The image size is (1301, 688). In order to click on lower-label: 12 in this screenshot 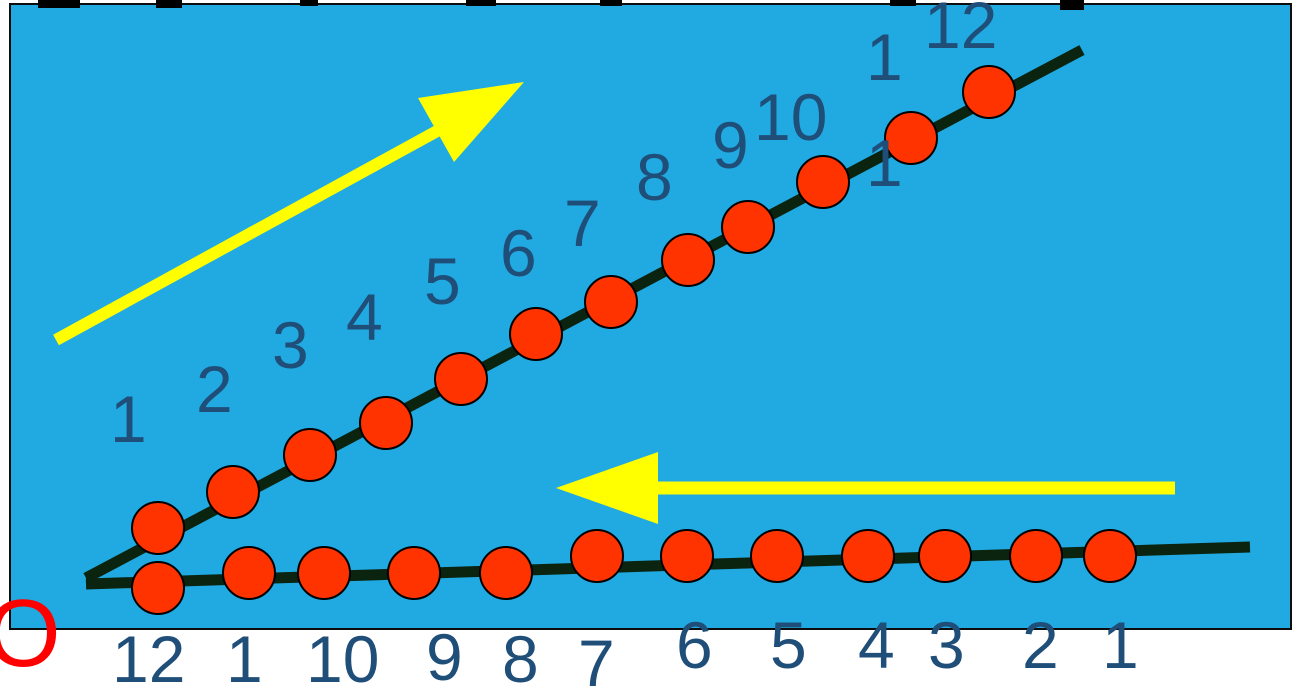, I will do `click(148, 655)`.